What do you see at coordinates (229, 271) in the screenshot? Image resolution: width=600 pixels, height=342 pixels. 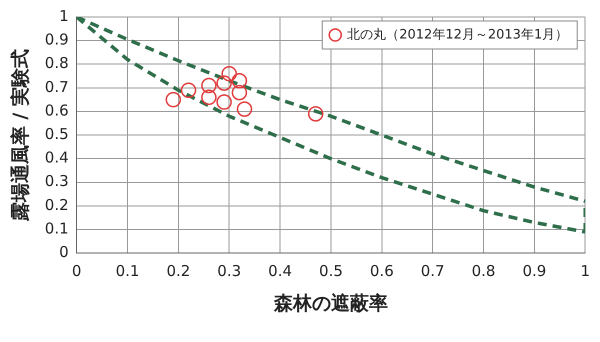 I see `x-tick-label: 0.3` at bounding box center [229, 271].